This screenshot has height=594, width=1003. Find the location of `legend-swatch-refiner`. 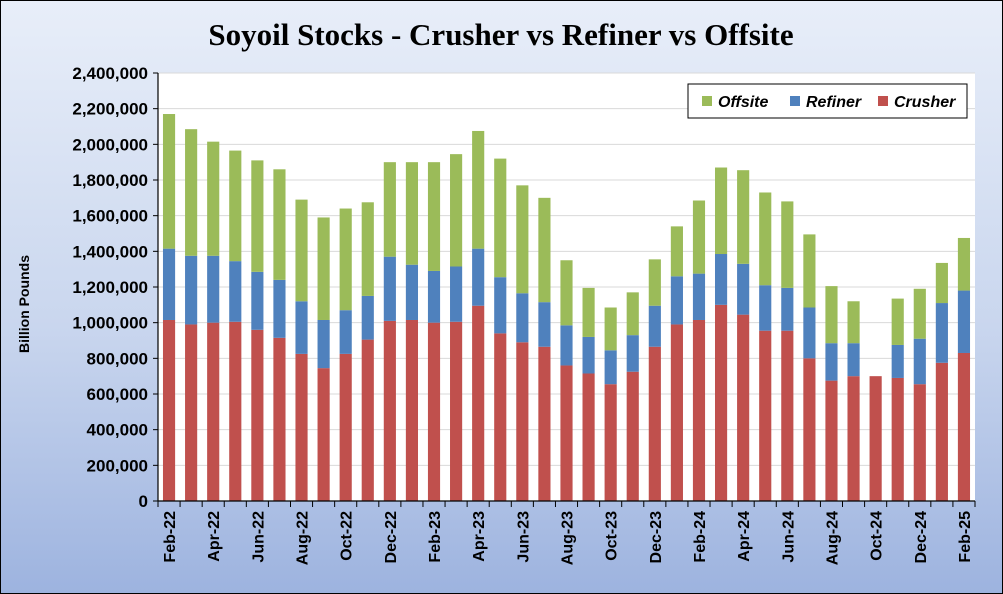

legend-swatch-refiner is located at coordinates (795, 101).